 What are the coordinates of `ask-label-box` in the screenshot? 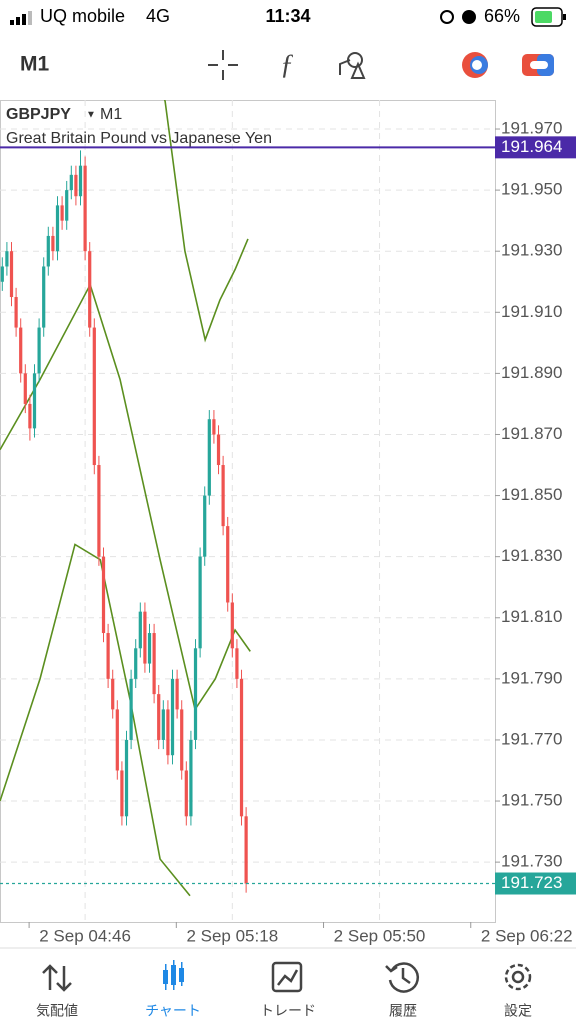 It's located at (535, 147).